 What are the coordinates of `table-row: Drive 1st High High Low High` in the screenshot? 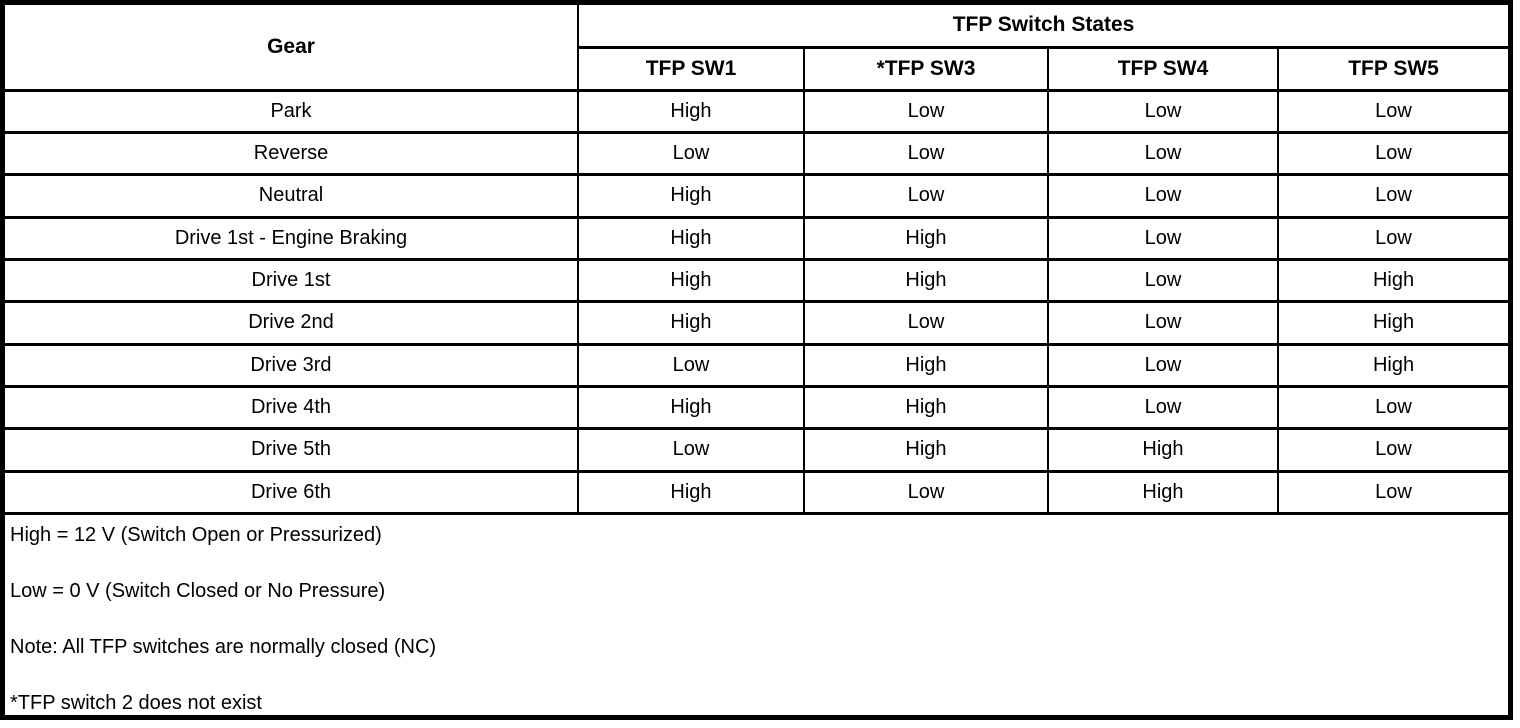 It's located at (756, 280).